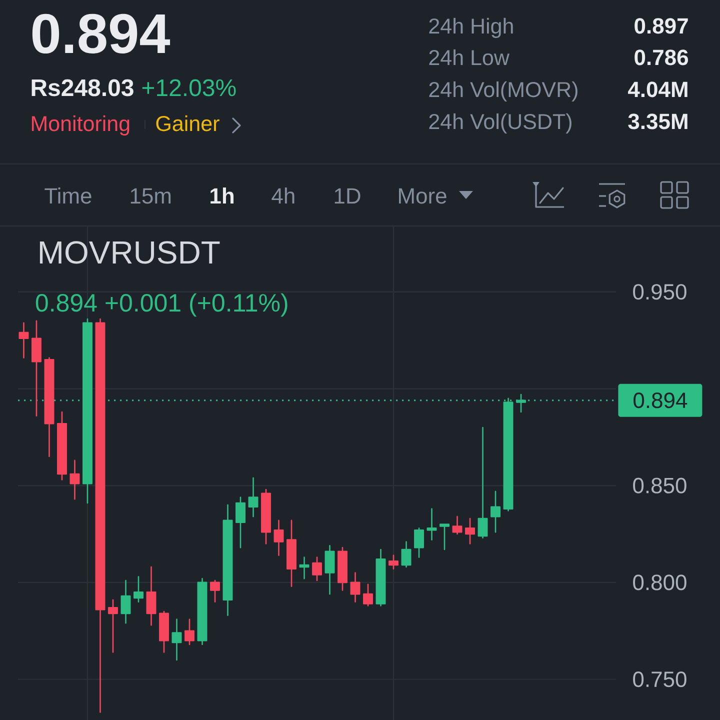 The width and height of the screenshot is (720, 720). What do you see at coordinates (659, 292) in the screenshot?
I see `y-tick-label: 0.950` at bounding box center [659, 292].